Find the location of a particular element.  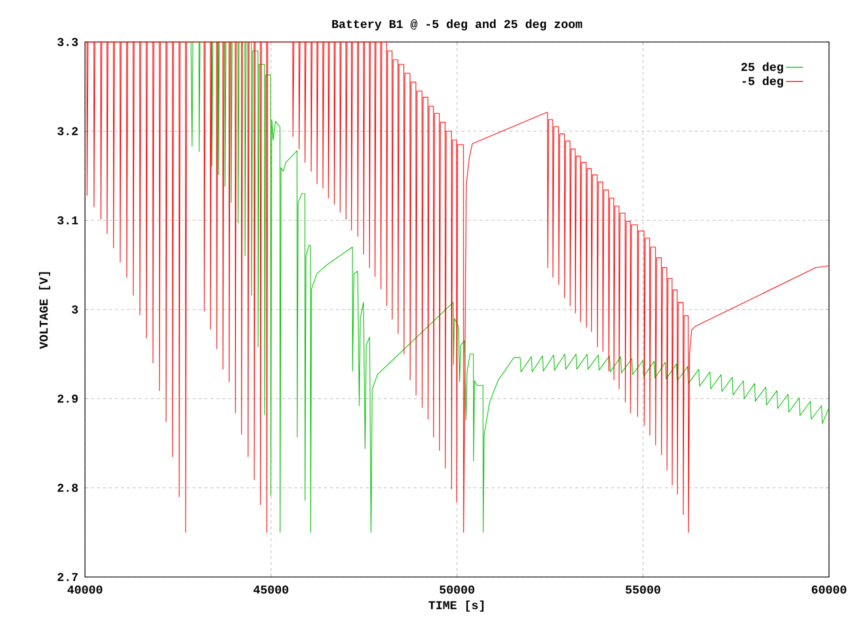

y-tick-label: 2.9 is located at coordinates (68, 398).